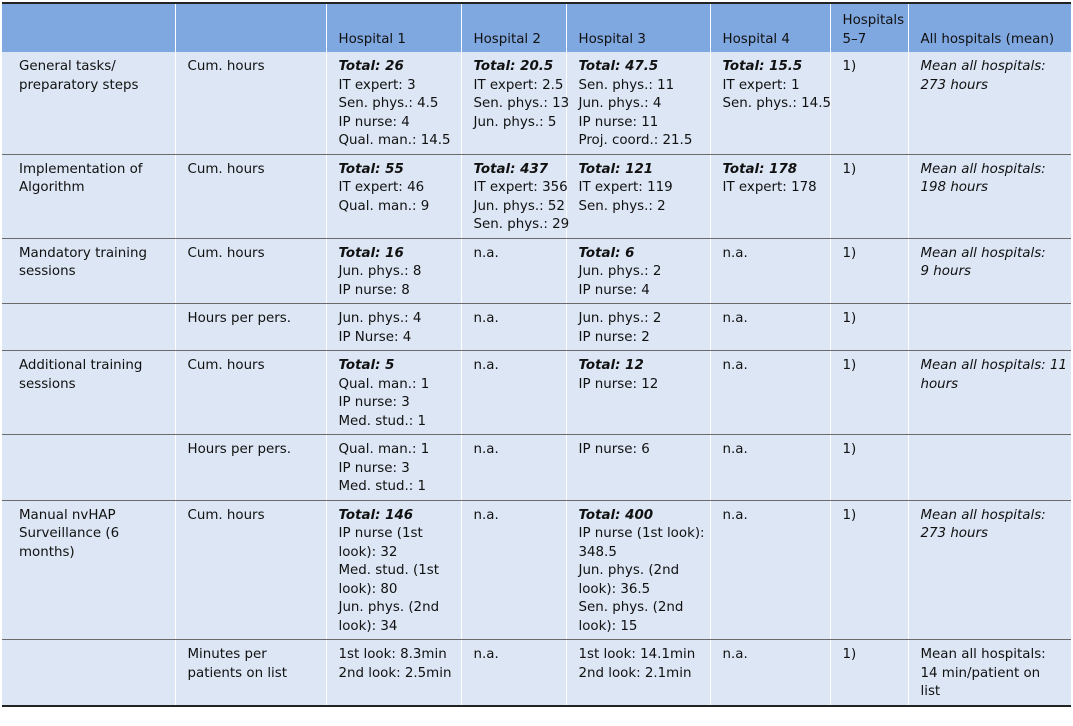 The width and height of the screenshot is (1073, 726). I want to click on staff-hours: Qual. man.: 1, so click(384, 384).